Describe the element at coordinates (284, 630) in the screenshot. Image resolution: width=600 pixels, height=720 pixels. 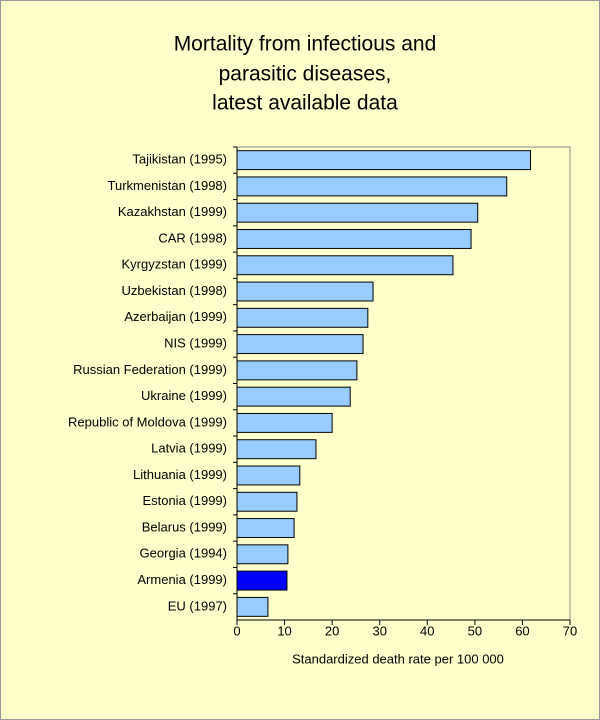
I see `x-tick-label: 10` at that location.